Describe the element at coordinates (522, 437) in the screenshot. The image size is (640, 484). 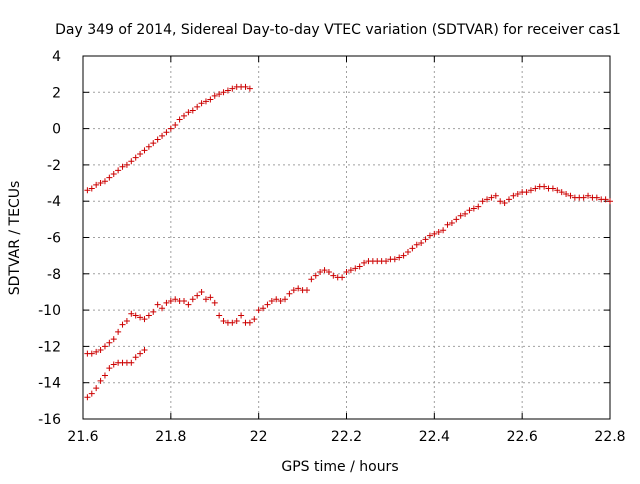
I see `x-tick-label: 22.6` at that location.